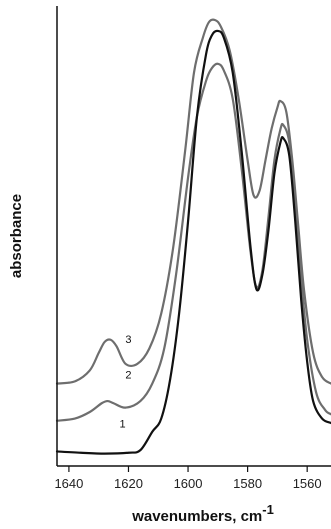  Describe the element at coordinates (128, 340) in the screenshot. I see `curve-label-3: 3` at that location.